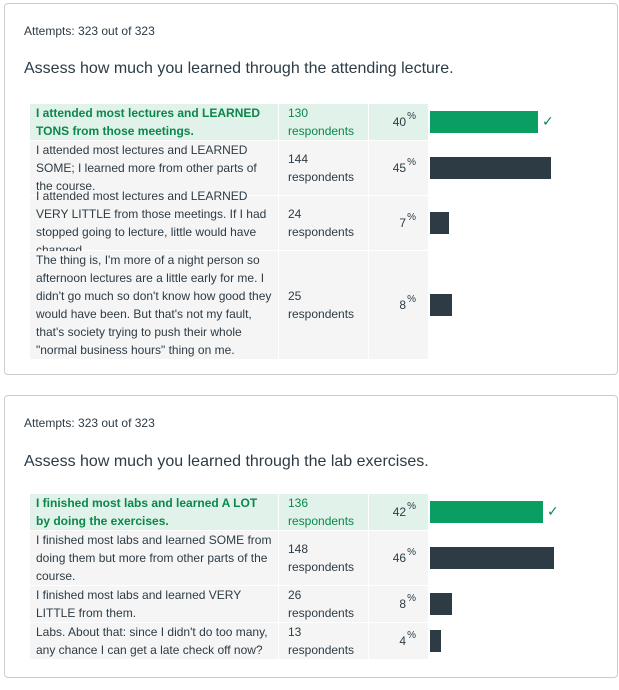 The width and height of the screenshot is (619, 690). What do you see at coordinates (398, 122) in the screenshot?
I see `answer-percentage: 40%` at bounding box center [398, 122].